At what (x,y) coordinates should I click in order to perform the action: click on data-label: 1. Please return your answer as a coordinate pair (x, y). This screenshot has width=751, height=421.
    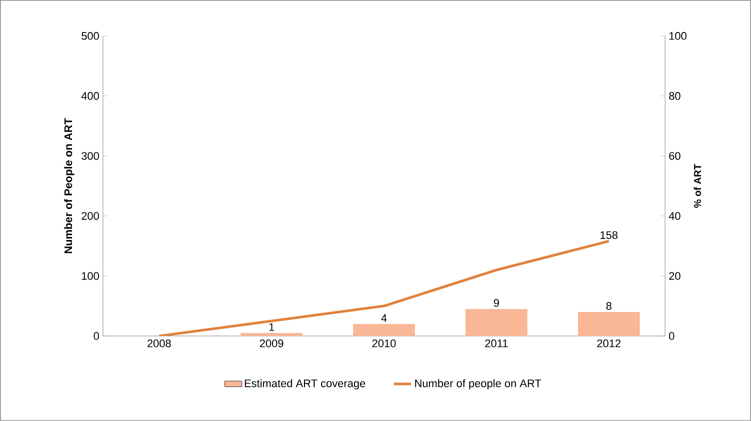
    Looking at the image, I should click on (271, 327).